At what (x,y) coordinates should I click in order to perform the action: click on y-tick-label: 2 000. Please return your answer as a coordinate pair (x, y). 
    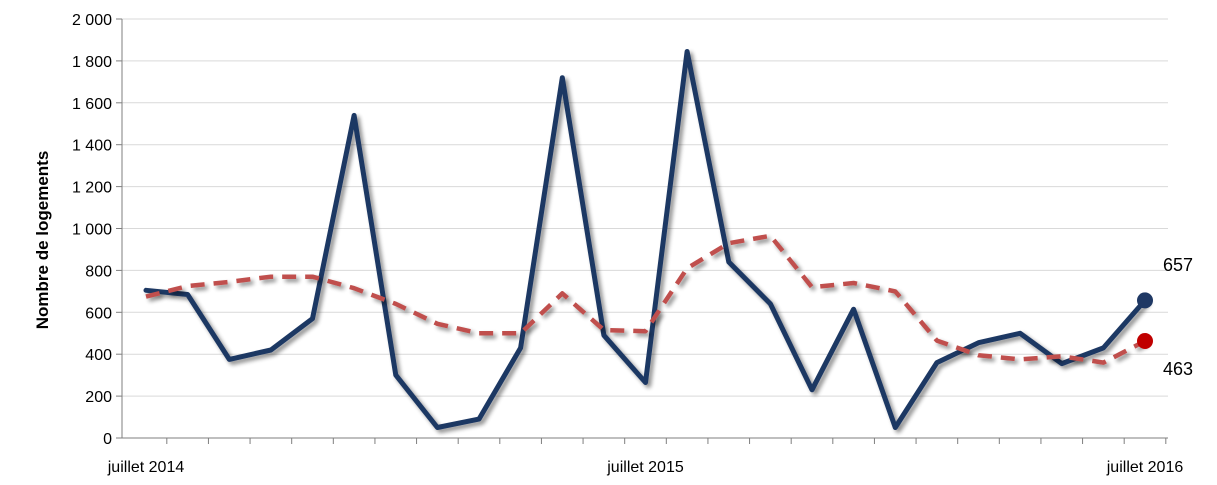
    Looking at the image, I should click on (92, 20).